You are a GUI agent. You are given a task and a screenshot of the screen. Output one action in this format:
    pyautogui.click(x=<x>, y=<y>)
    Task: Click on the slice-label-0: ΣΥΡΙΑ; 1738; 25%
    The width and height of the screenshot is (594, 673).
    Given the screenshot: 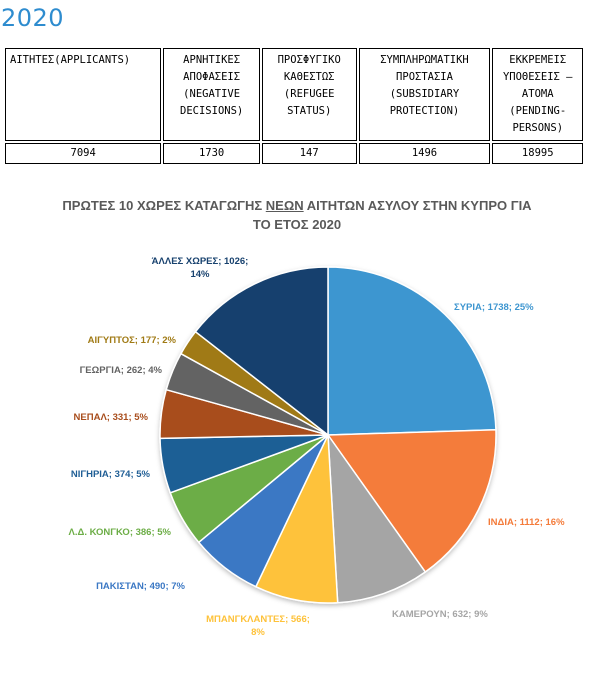 What is the action you would take?
    pyautogui.click(x=494, y=307)
    